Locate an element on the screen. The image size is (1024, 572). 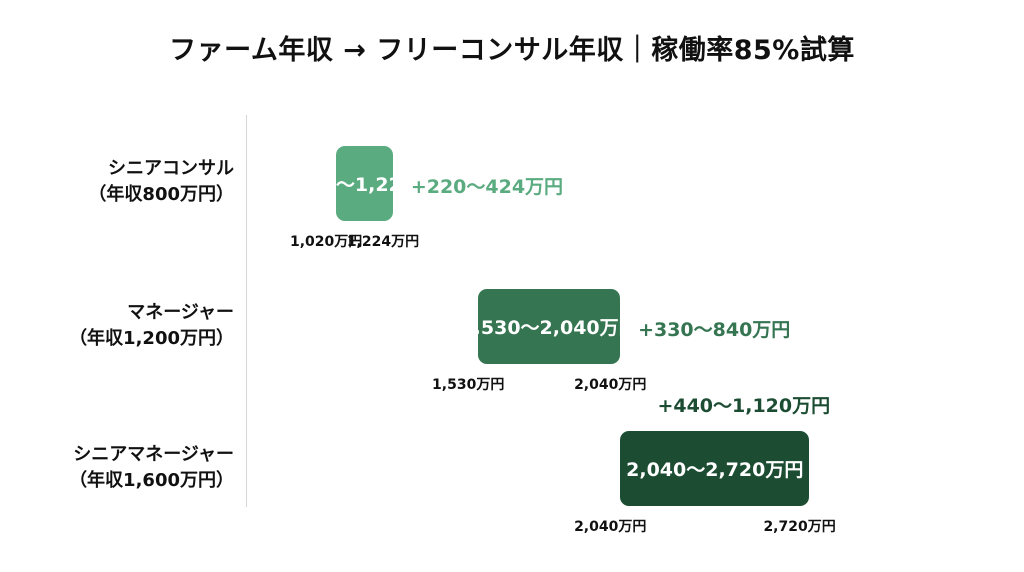
end-tick-senior-manager: 2,720万円 is located at coordinates (799, 527).